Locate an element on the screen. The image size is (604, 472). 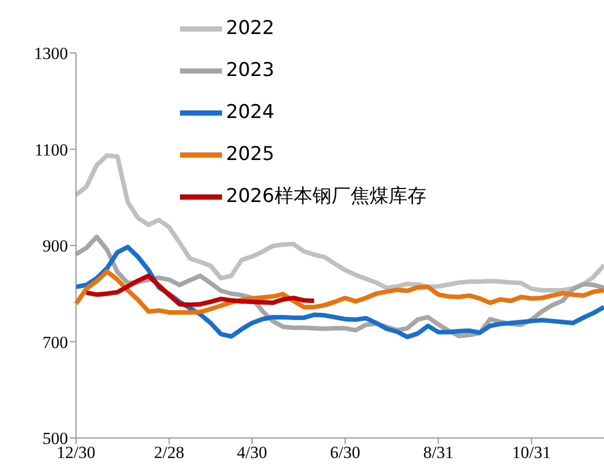
y-tick-label: 1100 is located at coordinates (51, 150).